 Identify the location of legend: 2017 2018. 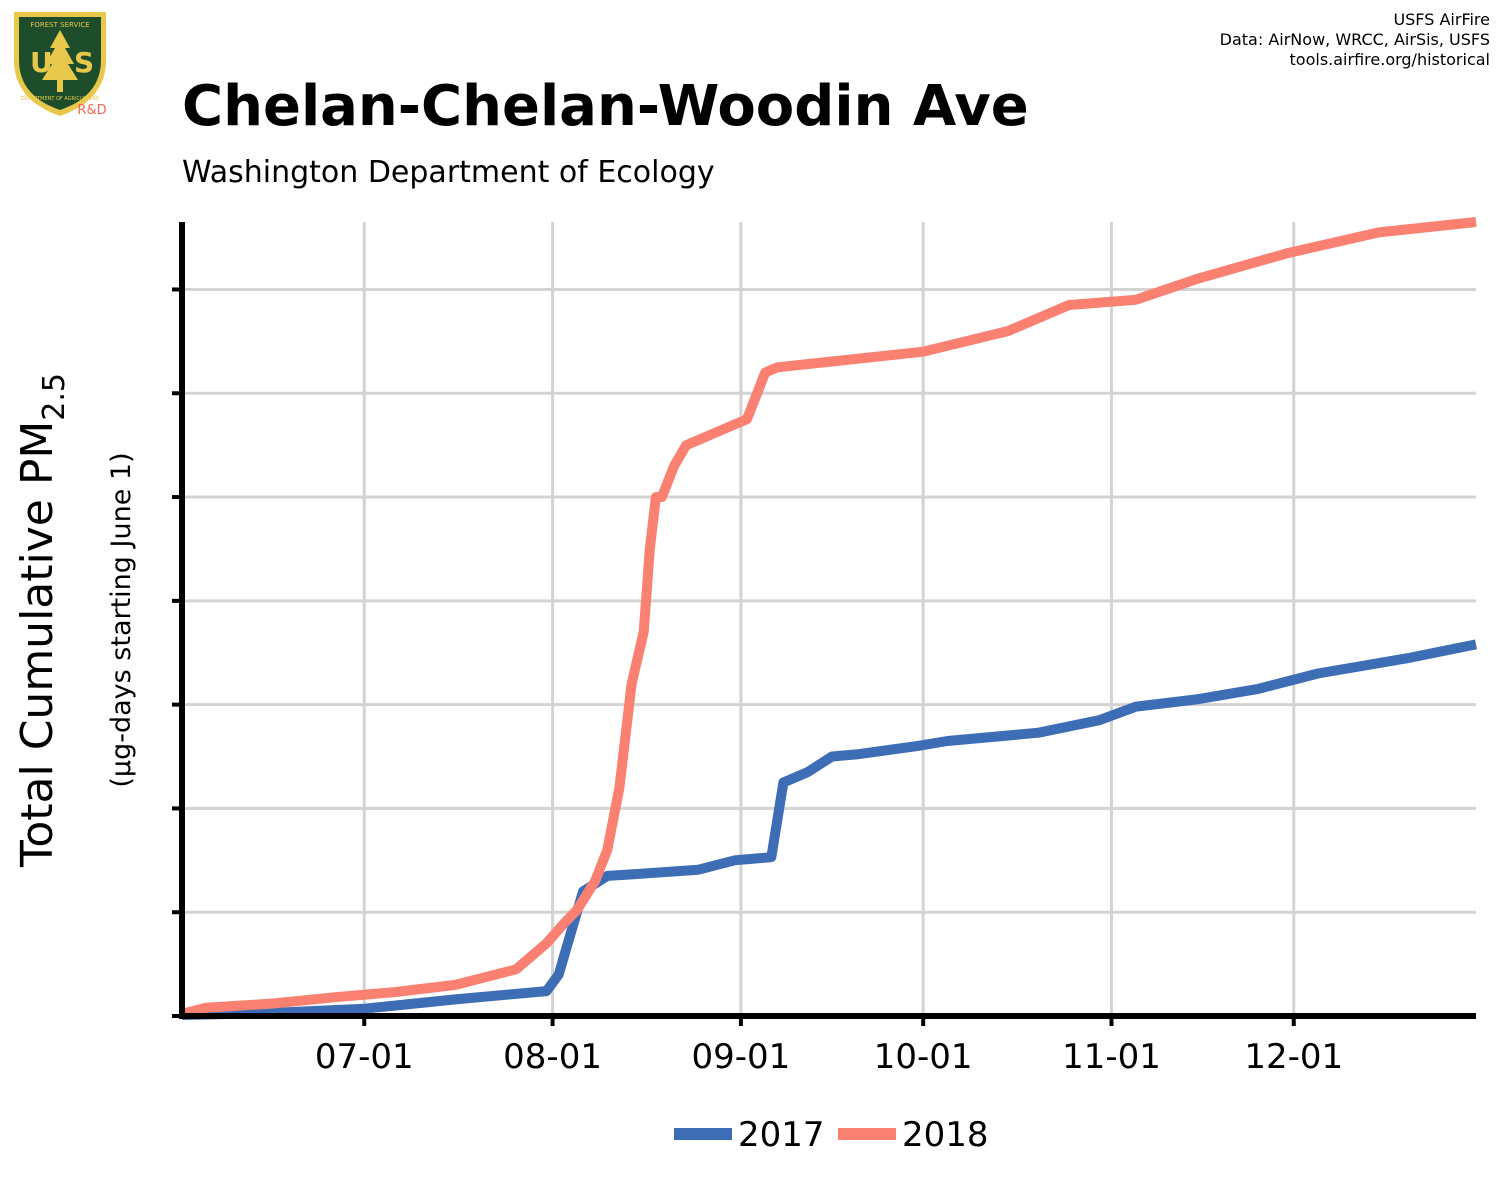
(831, 1135).